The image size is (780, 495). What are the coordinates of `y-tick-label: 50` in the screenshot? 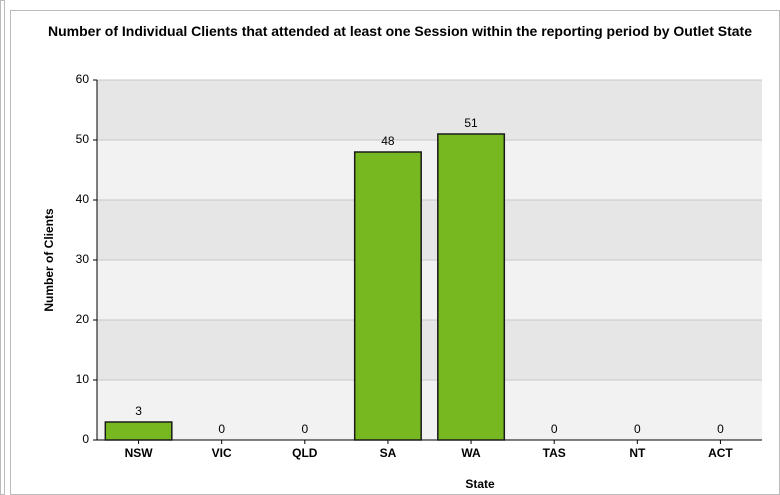 It's located at (83, 139).